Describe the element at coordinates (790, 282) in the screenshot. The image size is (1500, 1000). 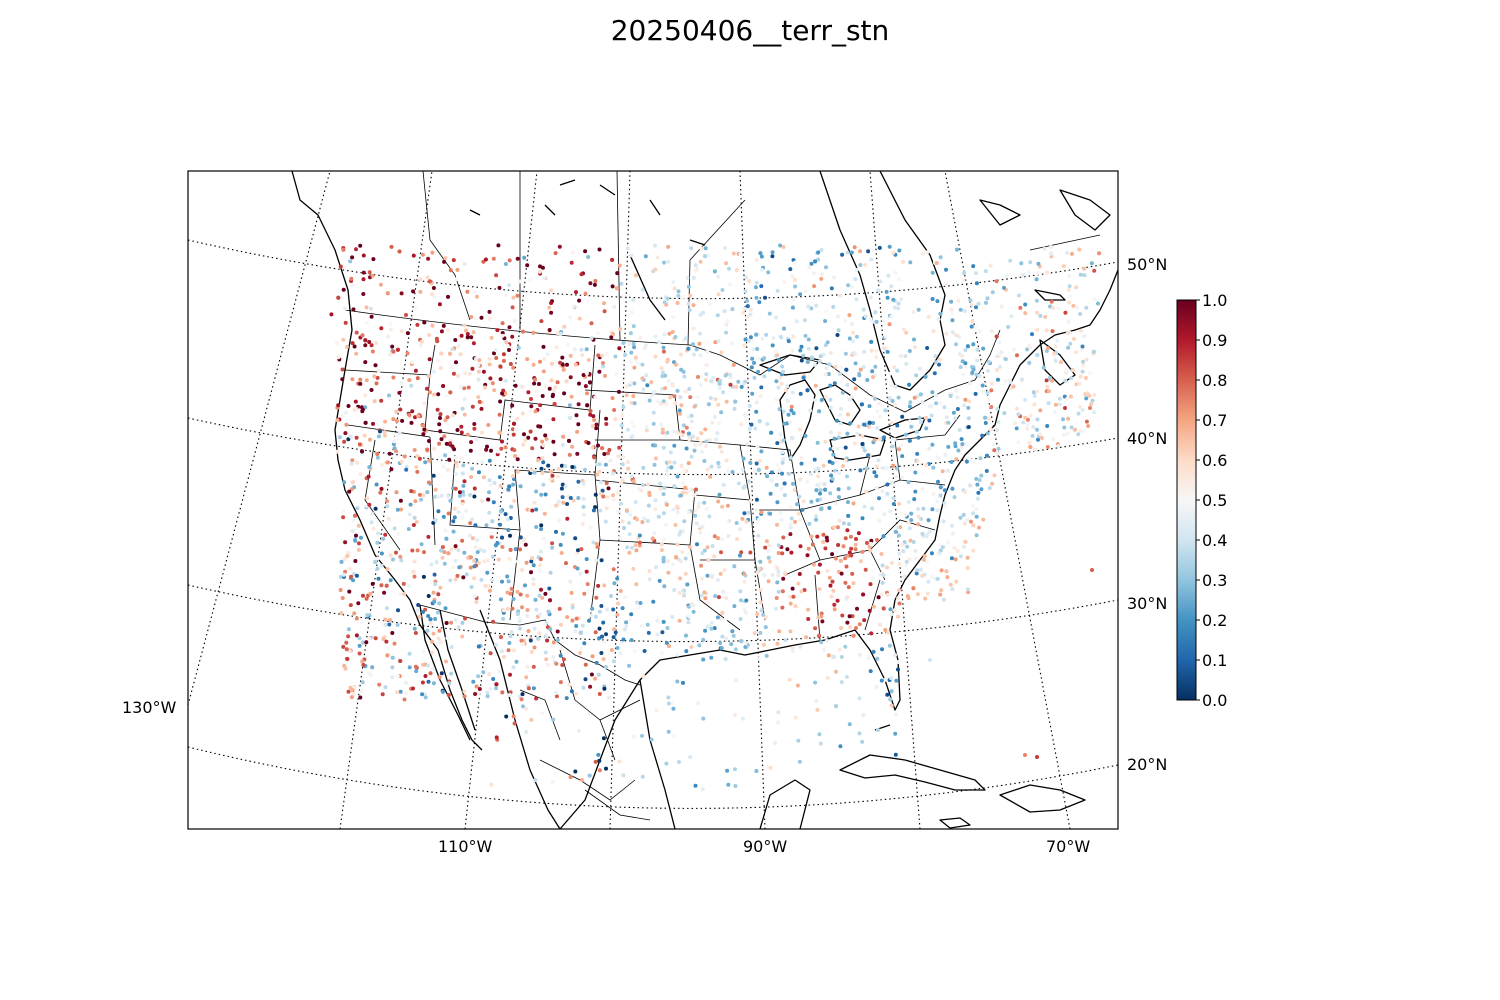
I see `canada-islands` at that location.